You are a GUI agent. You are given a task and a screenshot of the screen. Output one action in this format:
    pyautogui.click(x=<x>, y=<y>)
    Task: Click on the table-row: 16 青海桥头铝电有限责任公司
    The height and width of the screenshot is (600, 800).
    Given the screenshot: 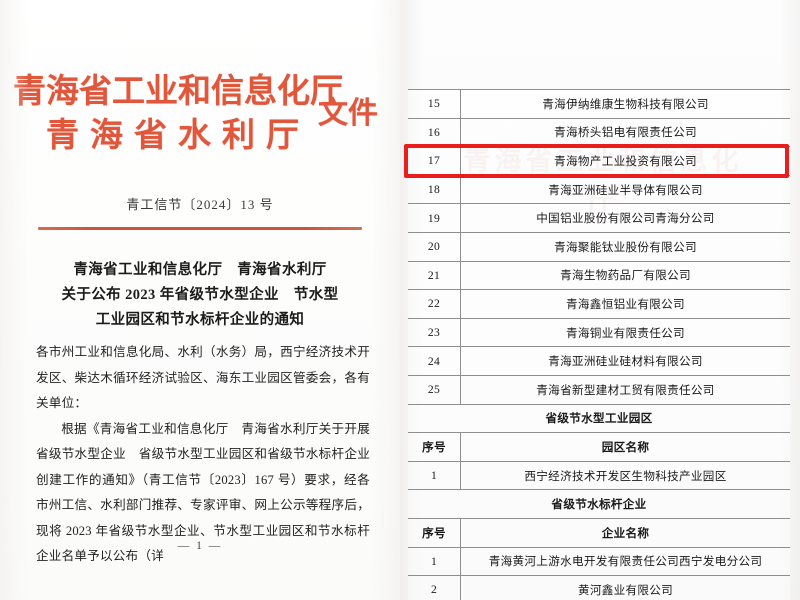 What is the action you would take?
    pyautogui.click(x=599, y=133)
    